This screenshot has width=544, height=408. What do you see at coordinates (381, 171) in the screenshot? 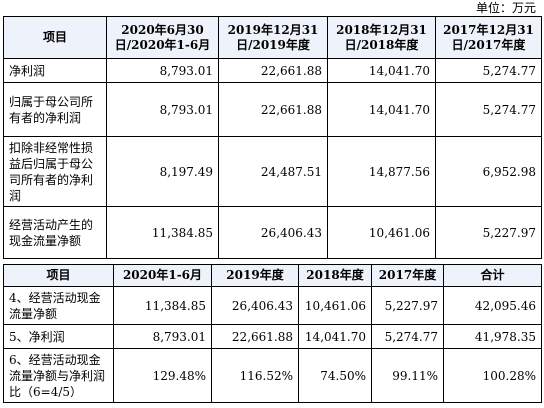
I see `cell-value: 14,877.56` at bounding box center [381, 171].